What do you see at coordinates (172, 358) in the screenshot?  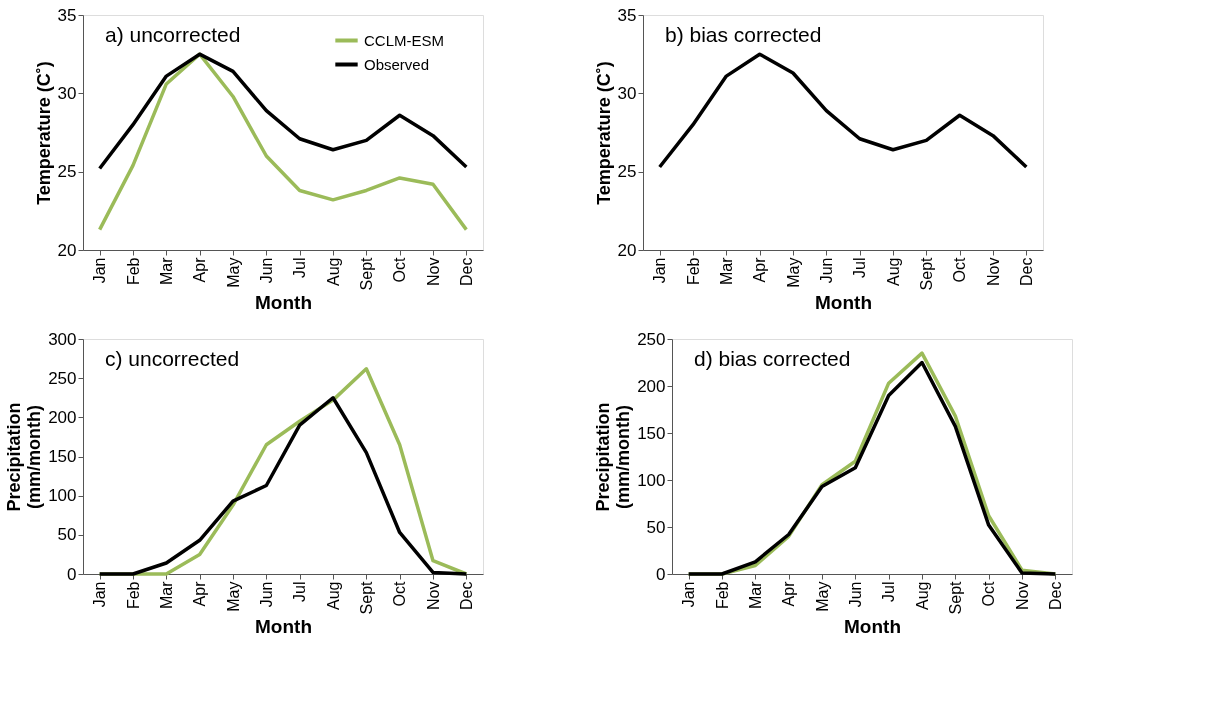 I see `chart-title: c) uncorrected` at bounding box center [172, 358].